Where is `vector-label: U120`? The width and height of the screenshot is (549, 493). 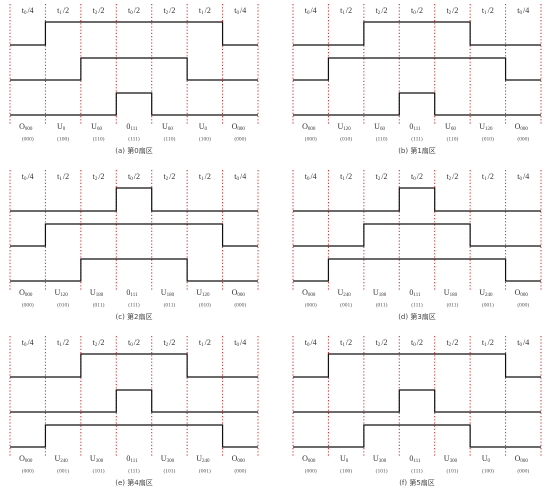
vector-label: U120 is located at coordinates (486, 127).